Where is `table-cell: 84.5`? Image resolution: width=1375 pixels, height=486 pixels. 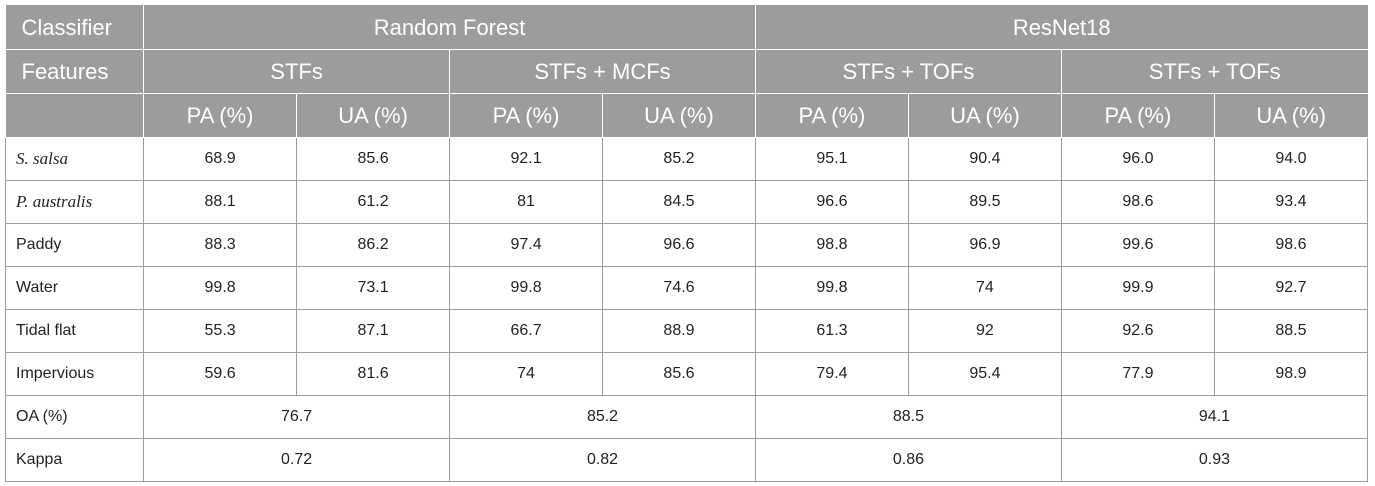 table-cell: 84.5 is located at coordinates (679, 202).